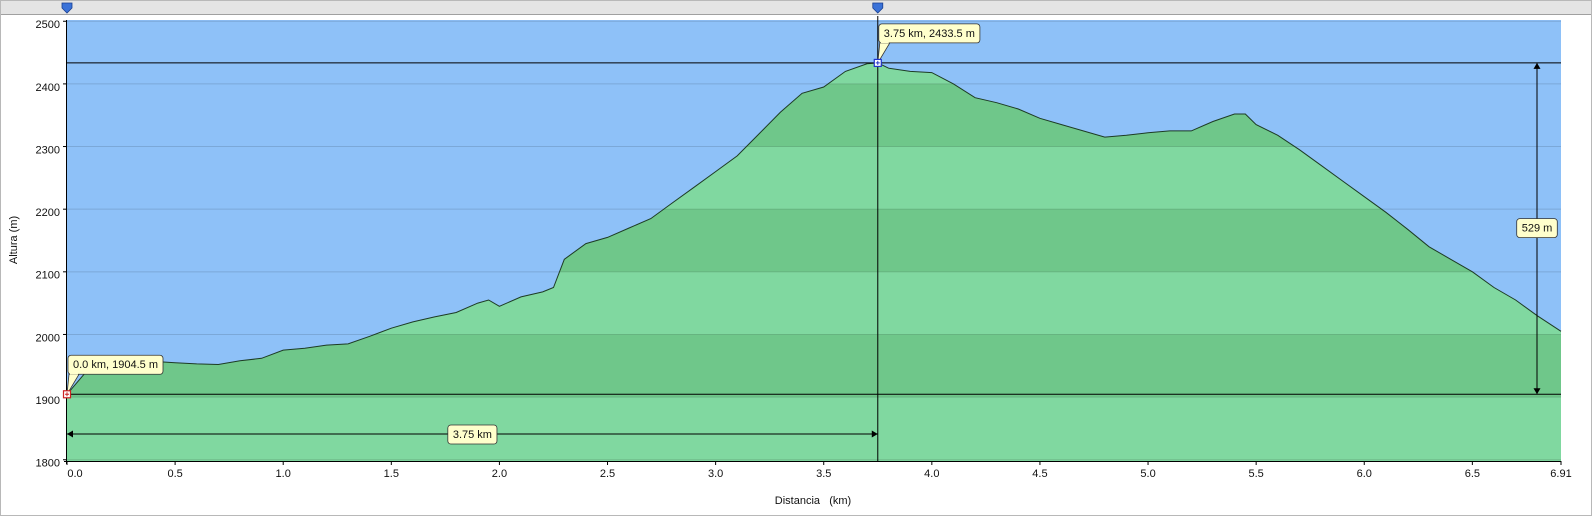 This screenshot has height=516, width=1592. Describe the element at coordinates (1472, 474) in the screenshot. I see `x-tick-label: 6.5` at that location.